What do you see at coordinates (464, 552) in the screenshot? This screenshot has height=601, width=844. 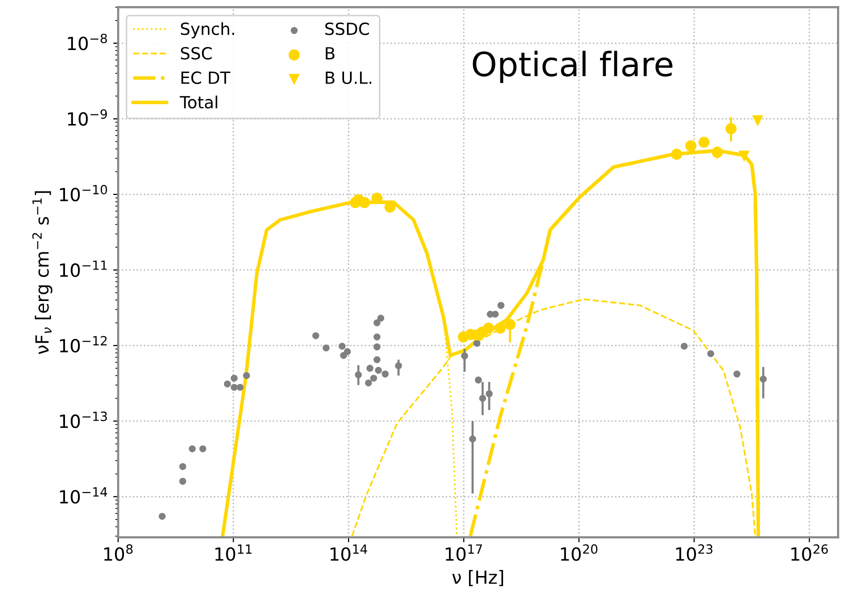 I see `x-tick-label: 10$^{17}$` at bounding box center [464, 552].